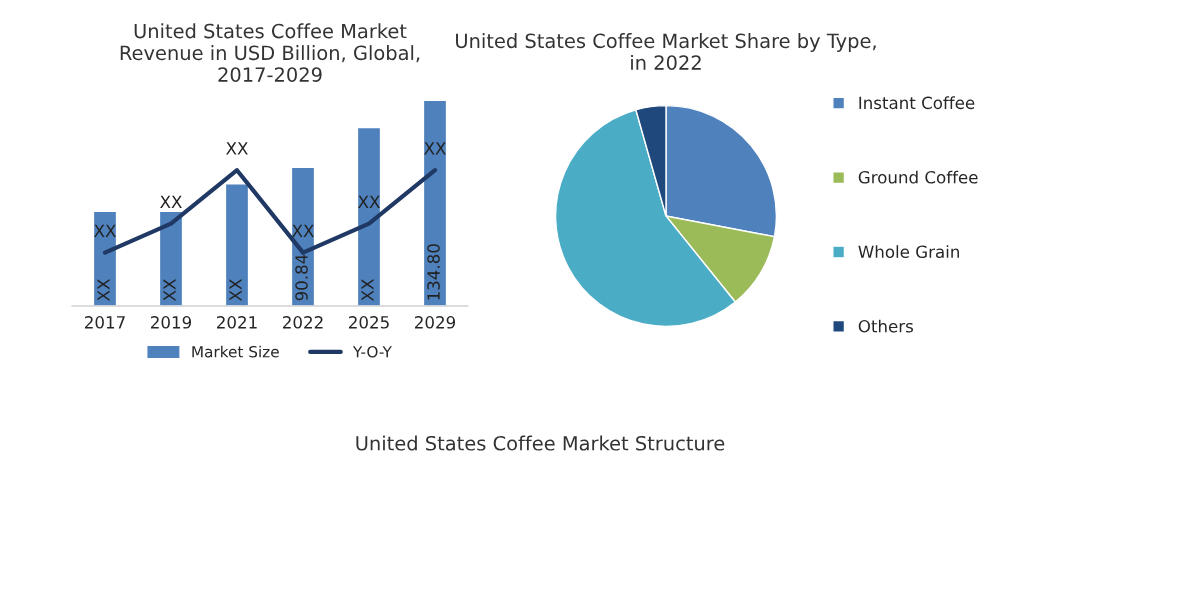 The width and height of the screenshot is (1200, 600). I want to click on legend-label: Whole Grain, so click(908, 252).